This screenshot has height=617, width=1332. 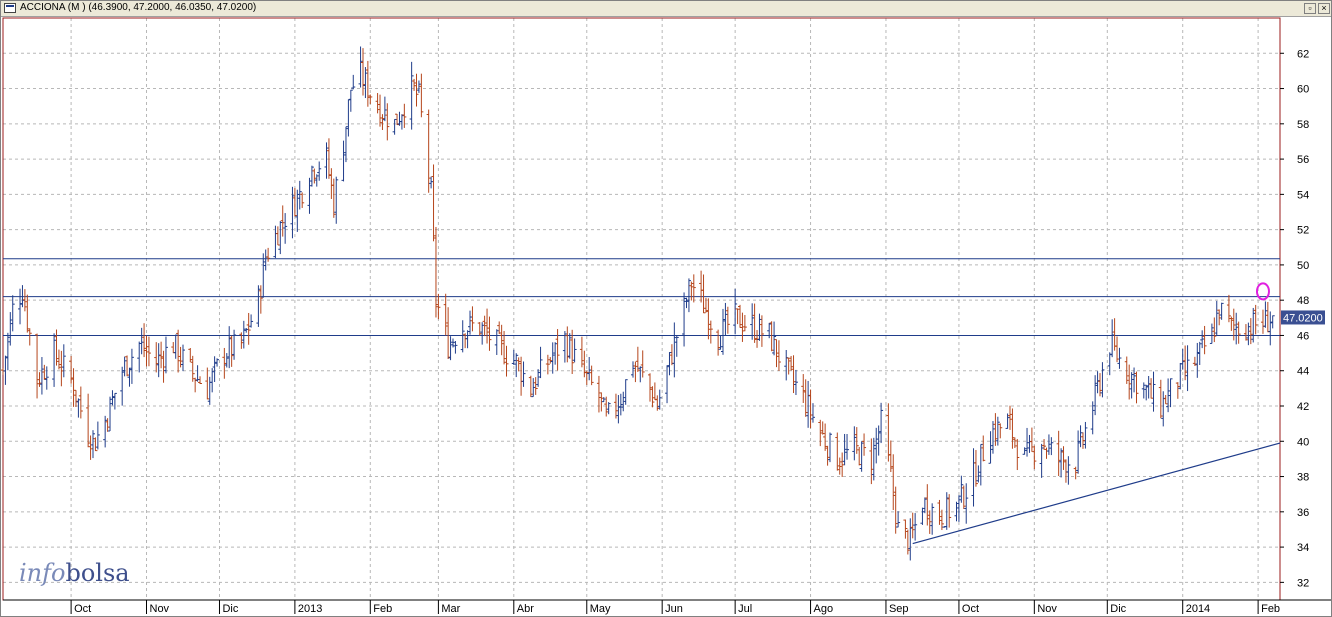 I want to click on y-axis: 32 34 36 38 40 42 44 46 48 50 52 54 56 58 60 62, so click(x=1294, y=318).